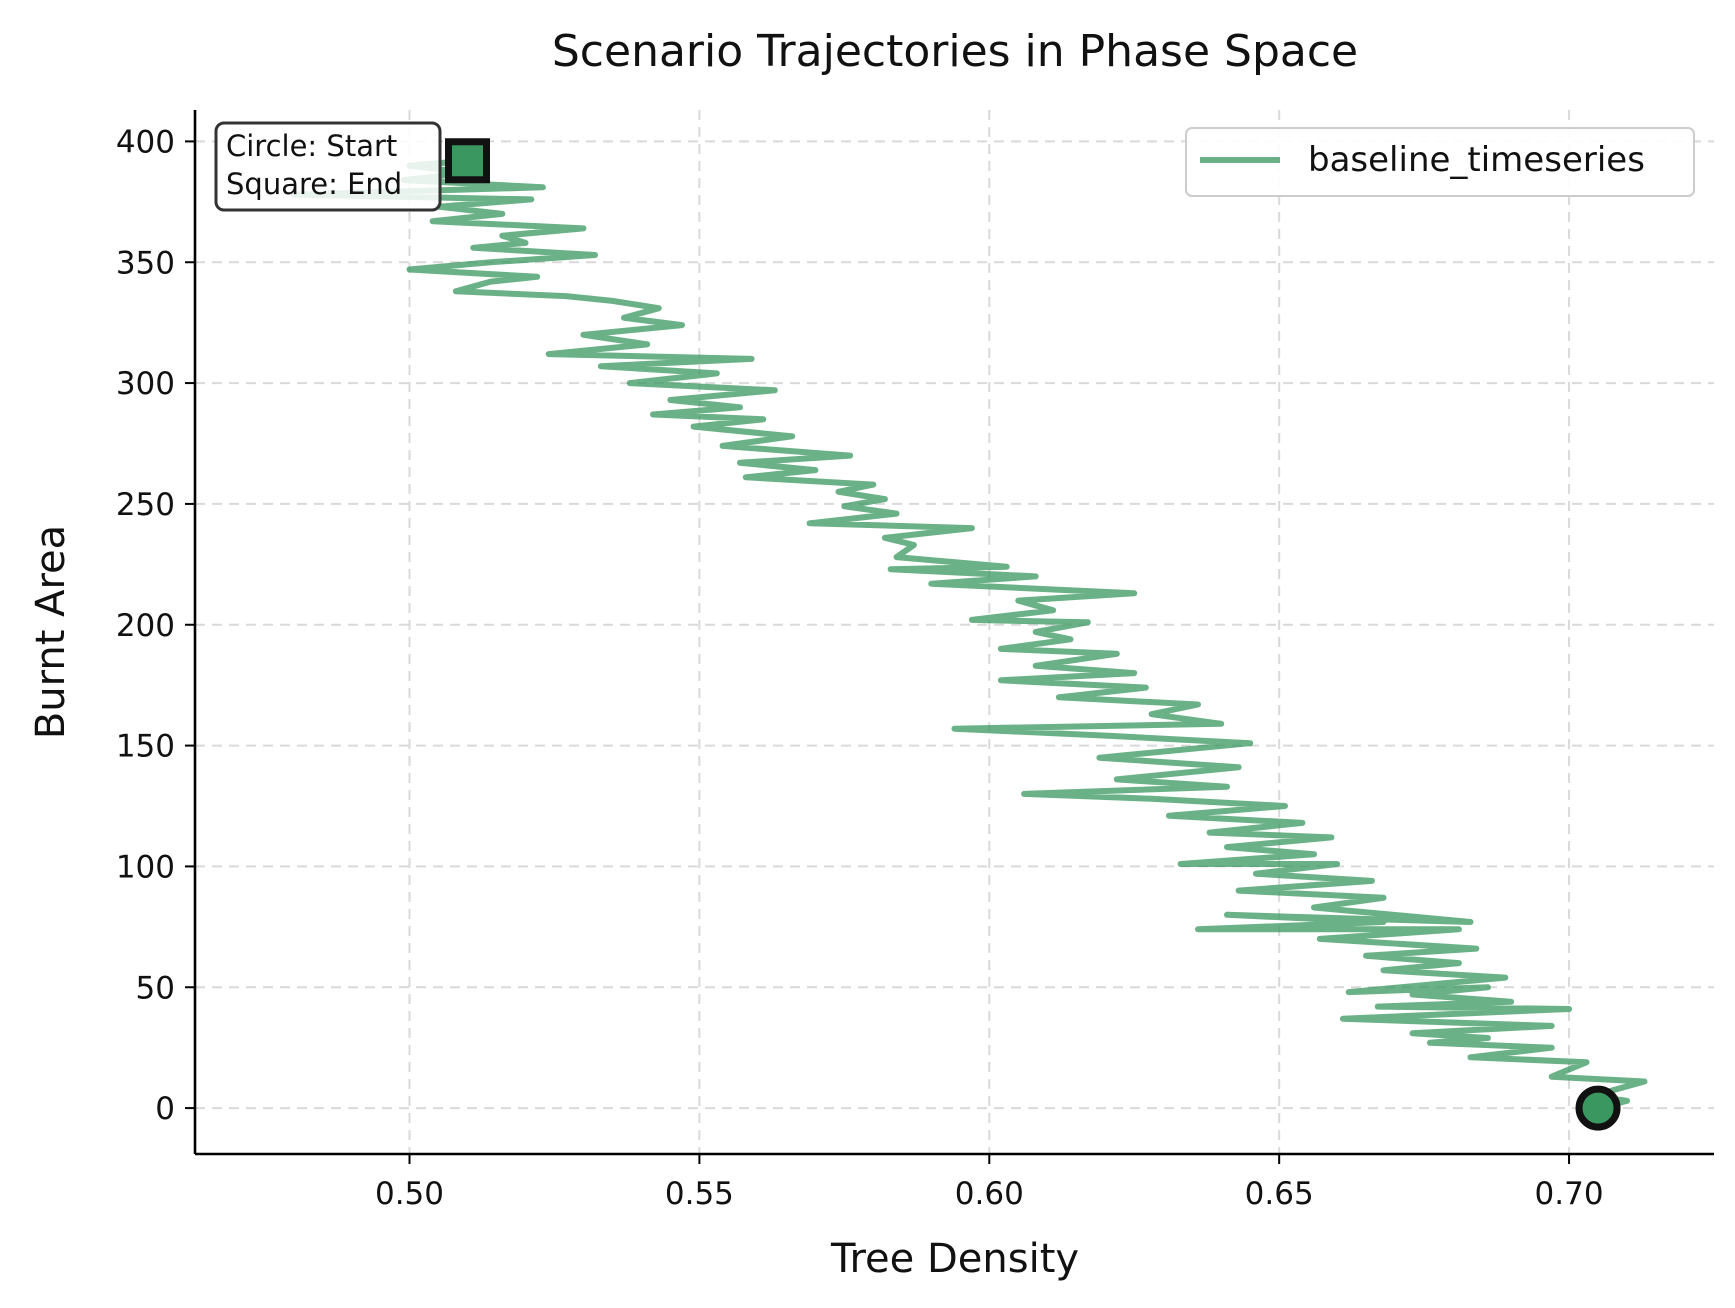  I want to click on x-tick-label: 0.65, so click(1279, 1194).